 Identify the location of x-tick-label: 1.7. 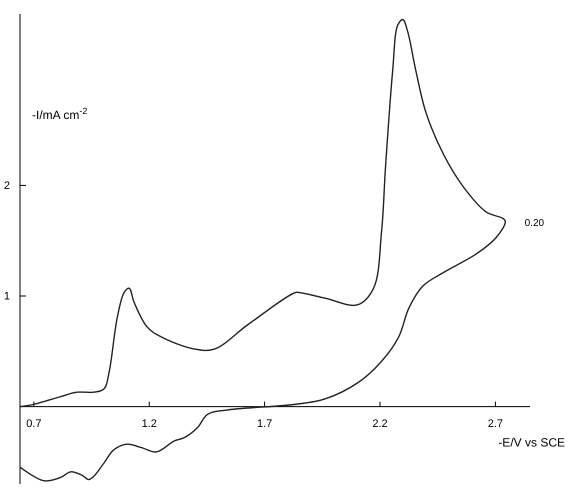
(264, 424).